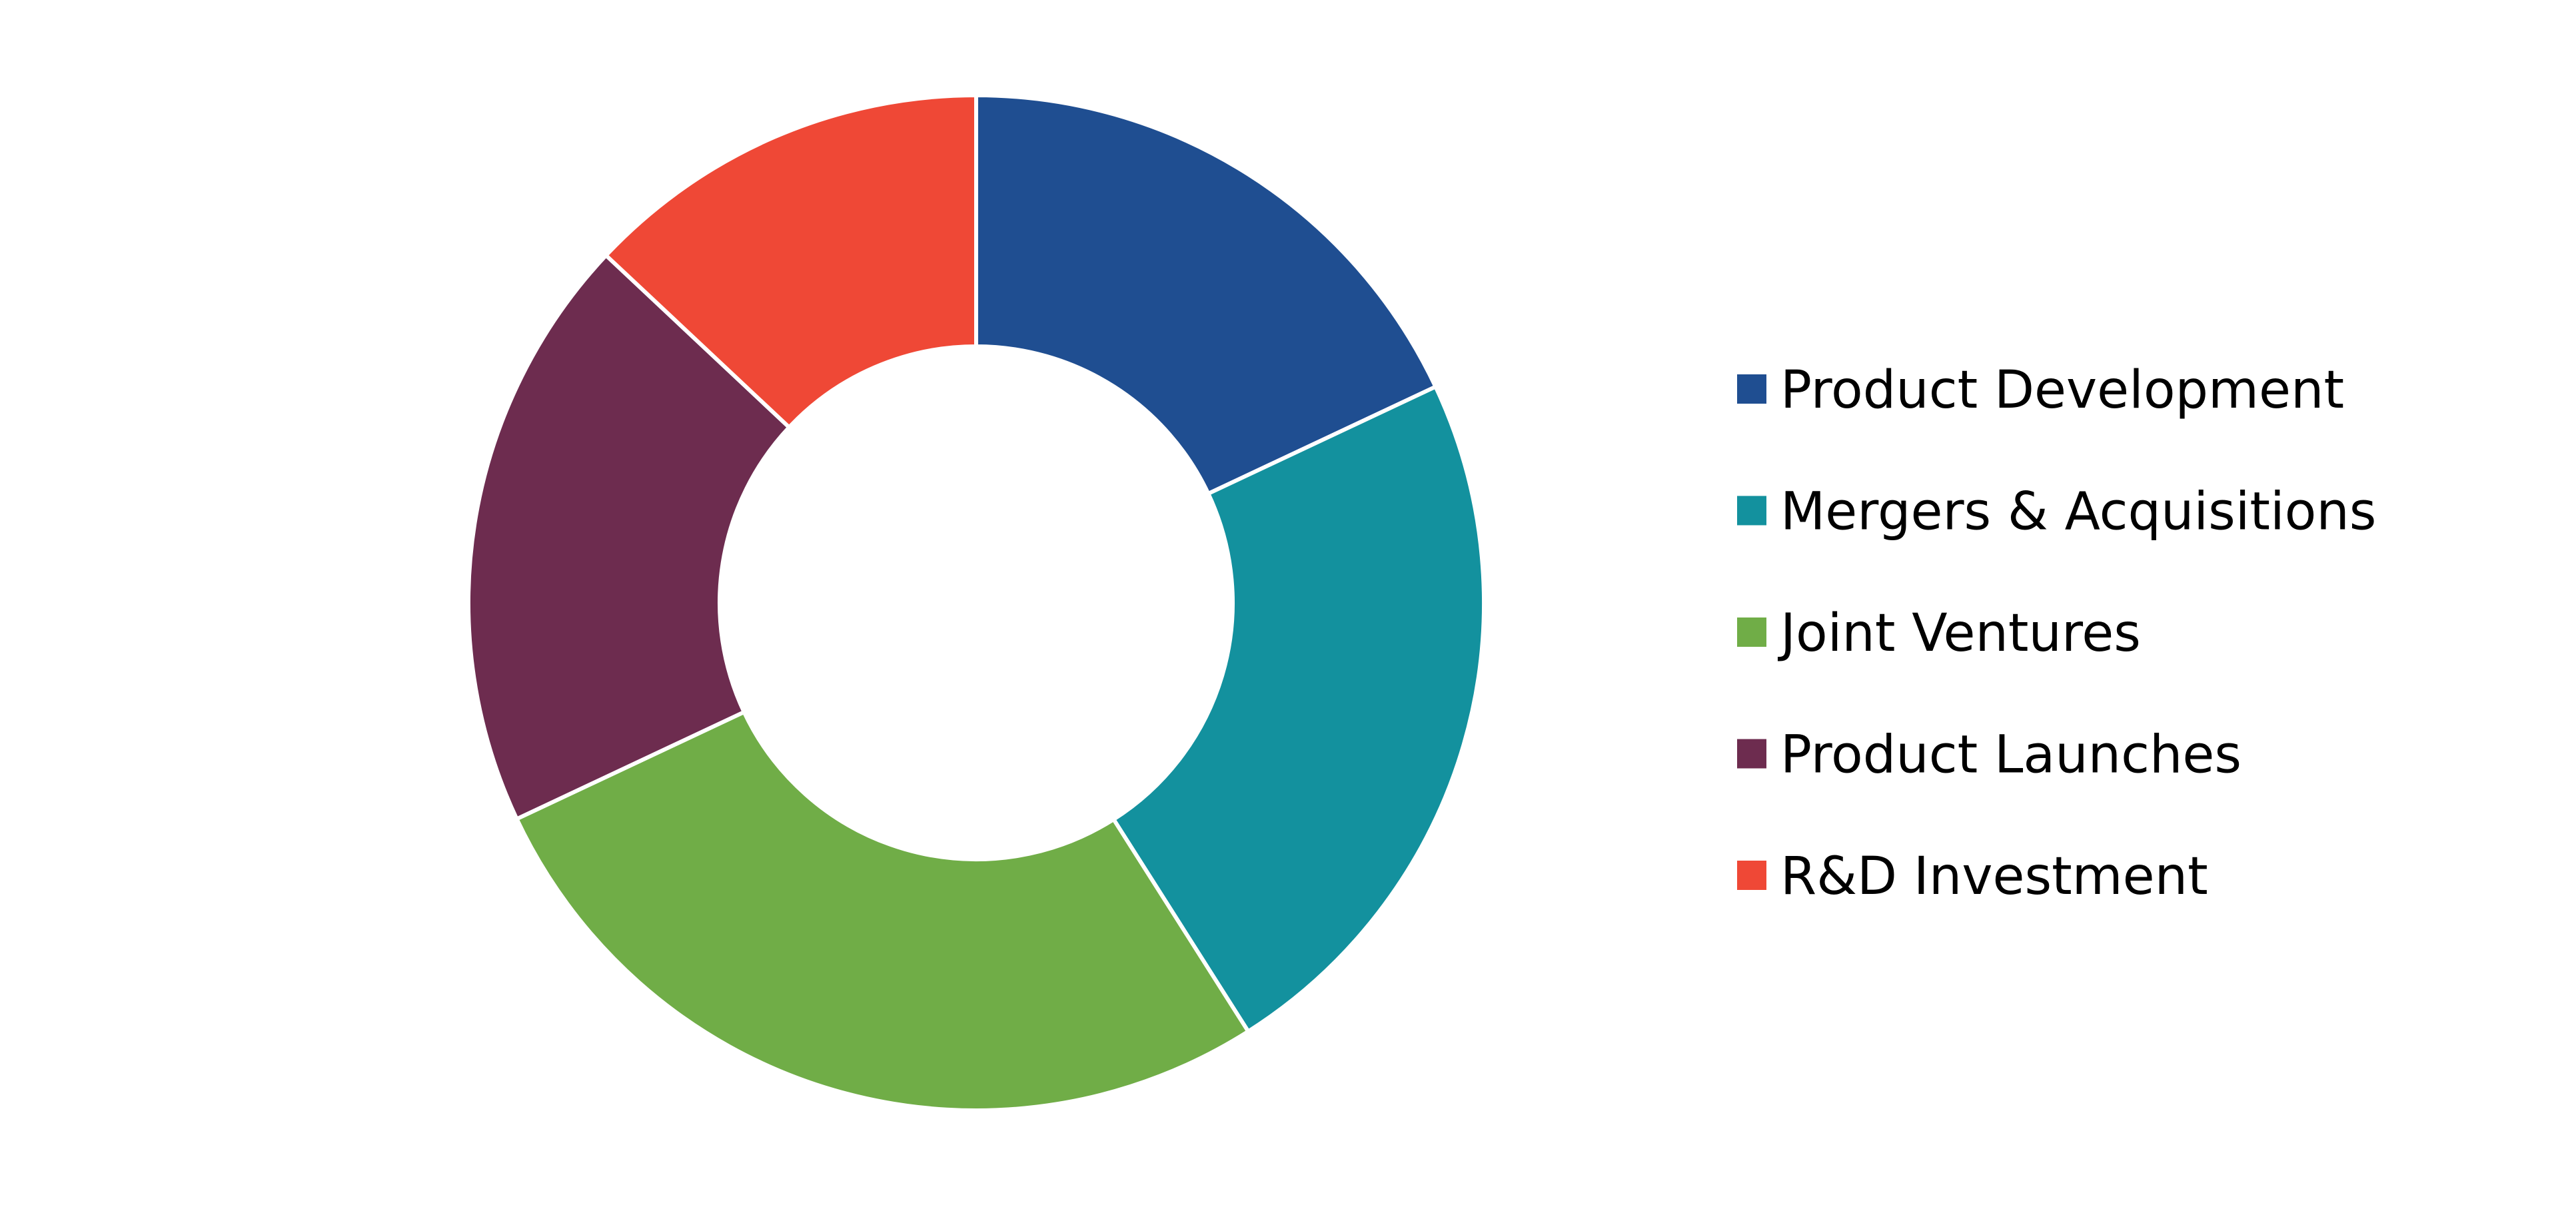  I want to click on legend-item: Product Launches, so click(1989, 755).